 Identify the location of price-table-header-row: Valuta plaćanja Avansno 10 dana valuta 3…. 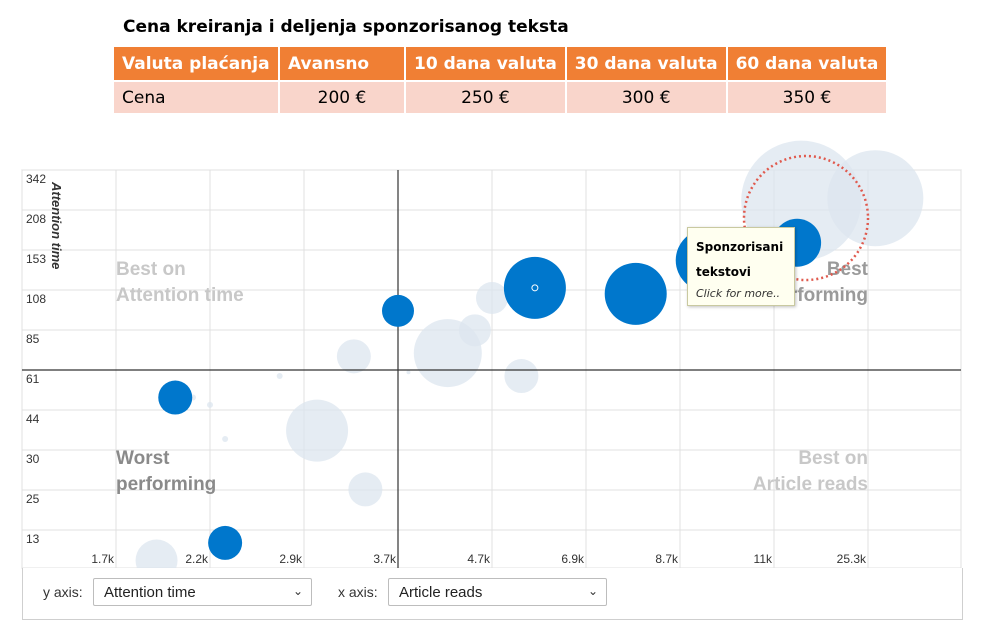
(501, 64).